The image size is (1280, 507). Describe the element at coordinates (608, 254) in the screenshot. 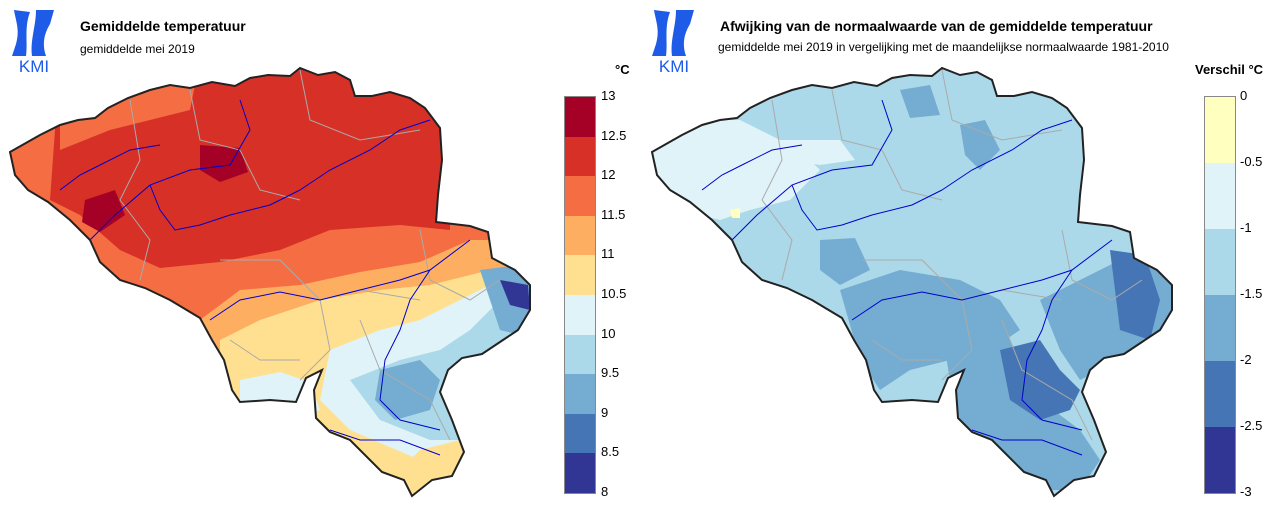

I see `legend-tick-label: 11` at that location.